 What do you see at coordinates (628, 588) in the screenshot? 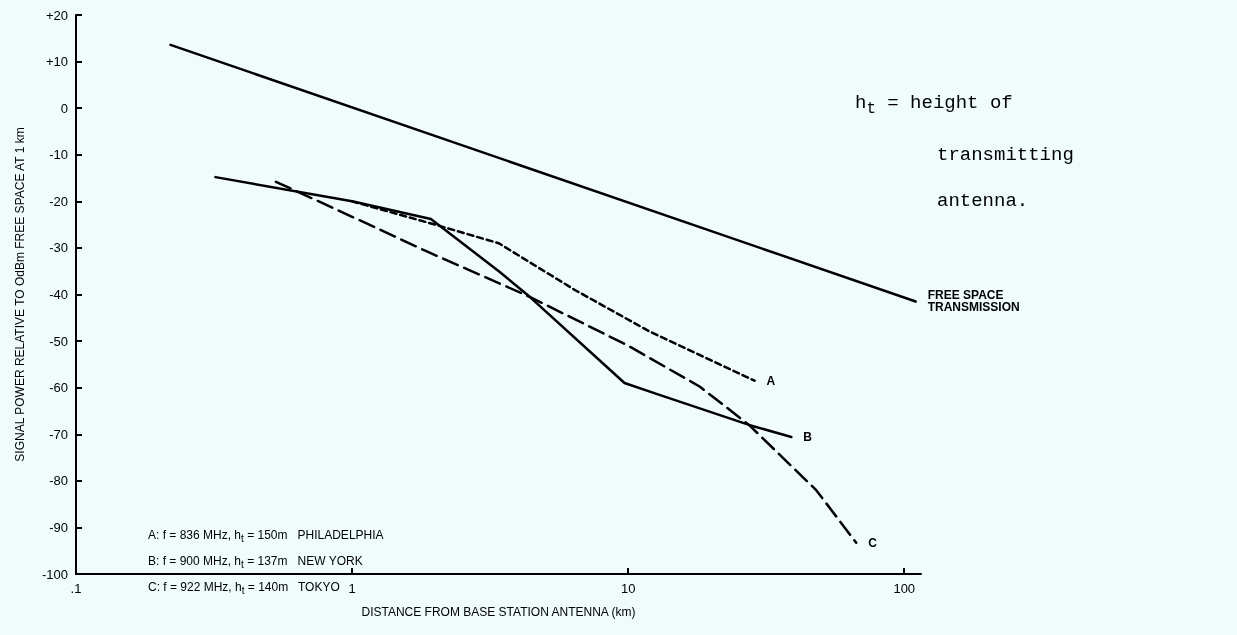
I see `x-tick-label: 10` at bounding box center [628, 588].